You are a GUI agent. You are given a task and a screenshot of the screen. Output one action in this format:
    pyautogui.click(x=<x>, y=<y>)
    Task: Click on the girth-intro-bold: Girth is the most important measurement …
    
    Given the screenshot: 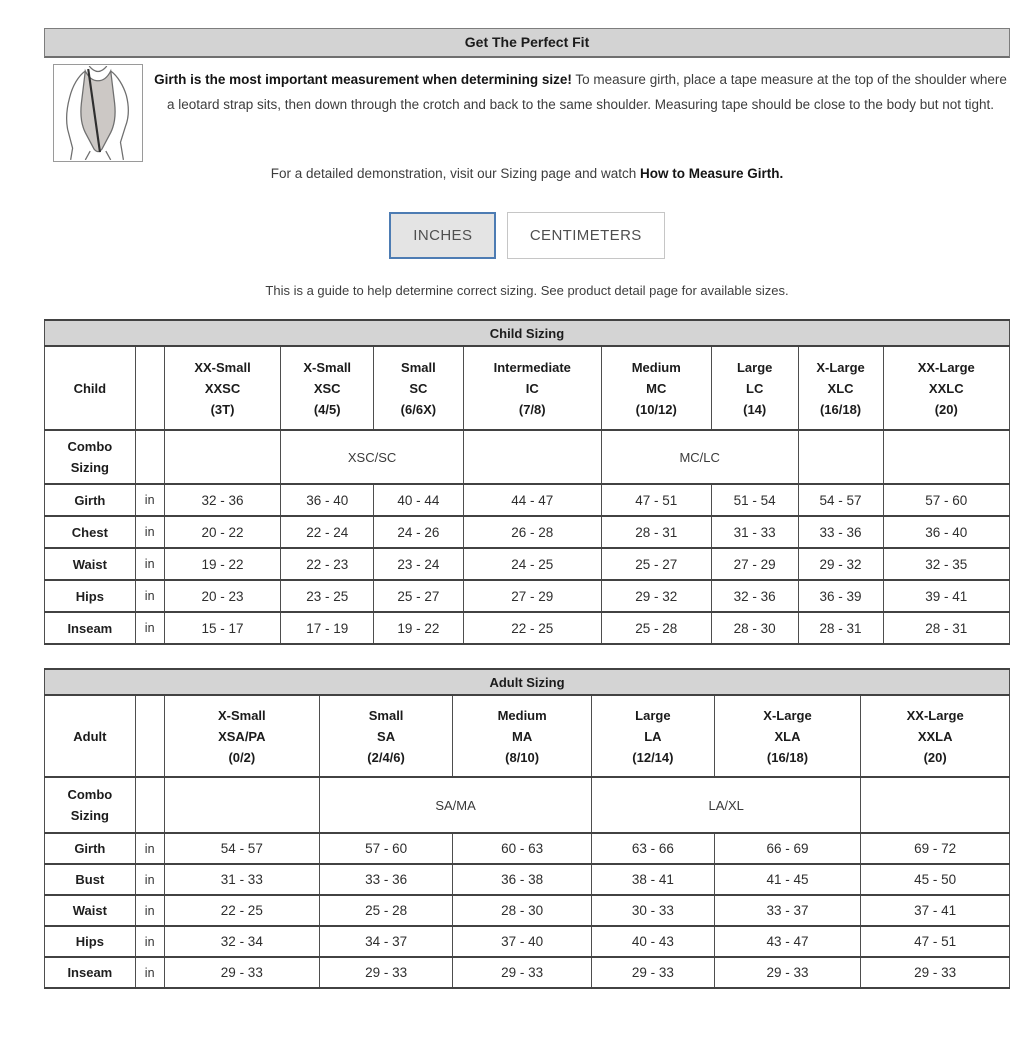 What is the action you would take?
    pyautogui.click(x=363, y=79)
    